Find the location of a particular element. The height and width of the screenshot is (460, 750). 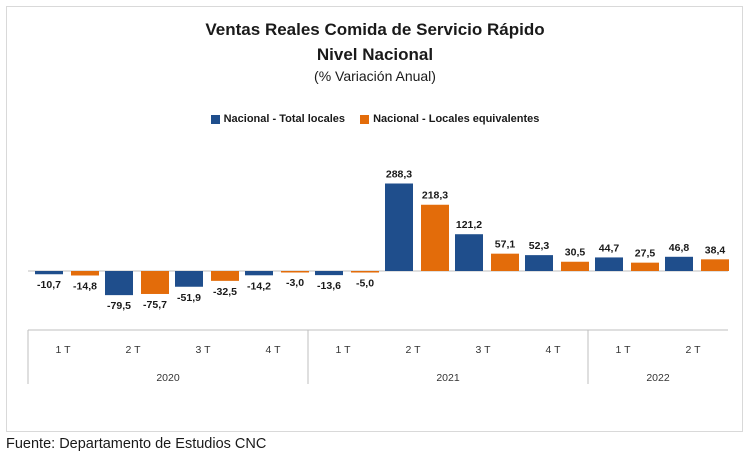

chart-title: Ventas Reales Comida de Servicio Rápido is located at coordinates (375, 29).